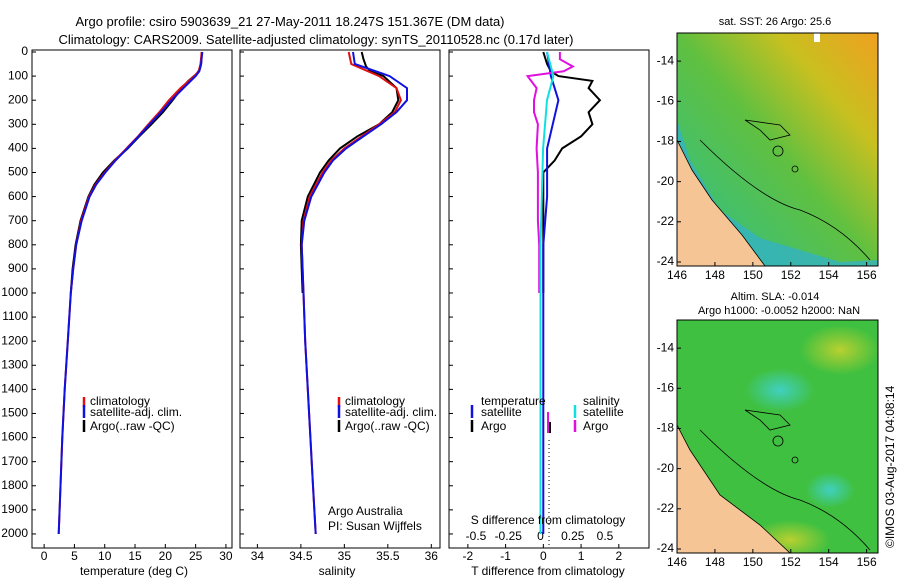 The image size is (900, 580). I want to click on t-diff-argo-line, so click(572, 172).